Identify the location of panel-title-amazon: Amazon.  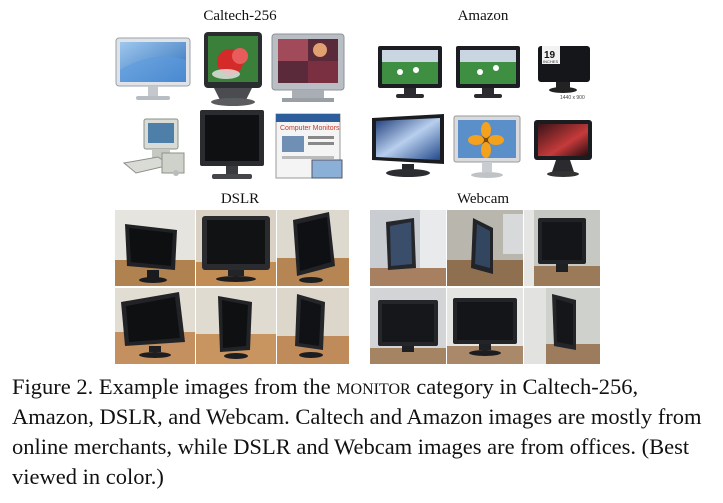
(483, 16).